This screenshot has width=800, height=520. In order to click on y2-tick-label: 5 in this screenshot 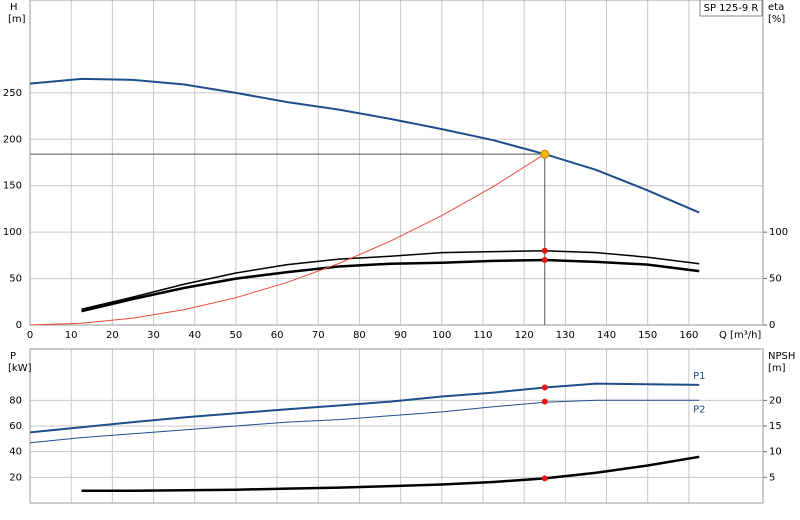, I will do `click(772, 477)`.